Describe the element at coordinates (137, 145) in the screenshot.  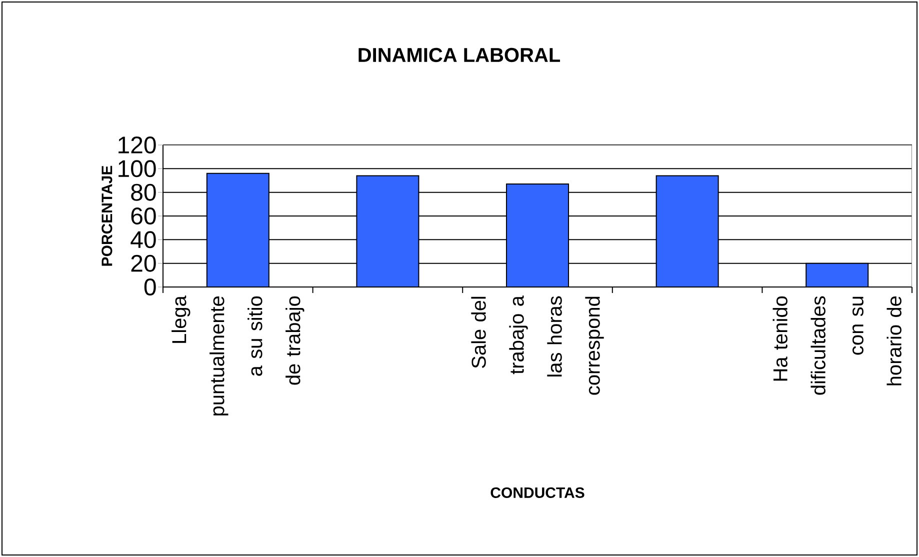
I see `y-tick-label: 120` at that location.